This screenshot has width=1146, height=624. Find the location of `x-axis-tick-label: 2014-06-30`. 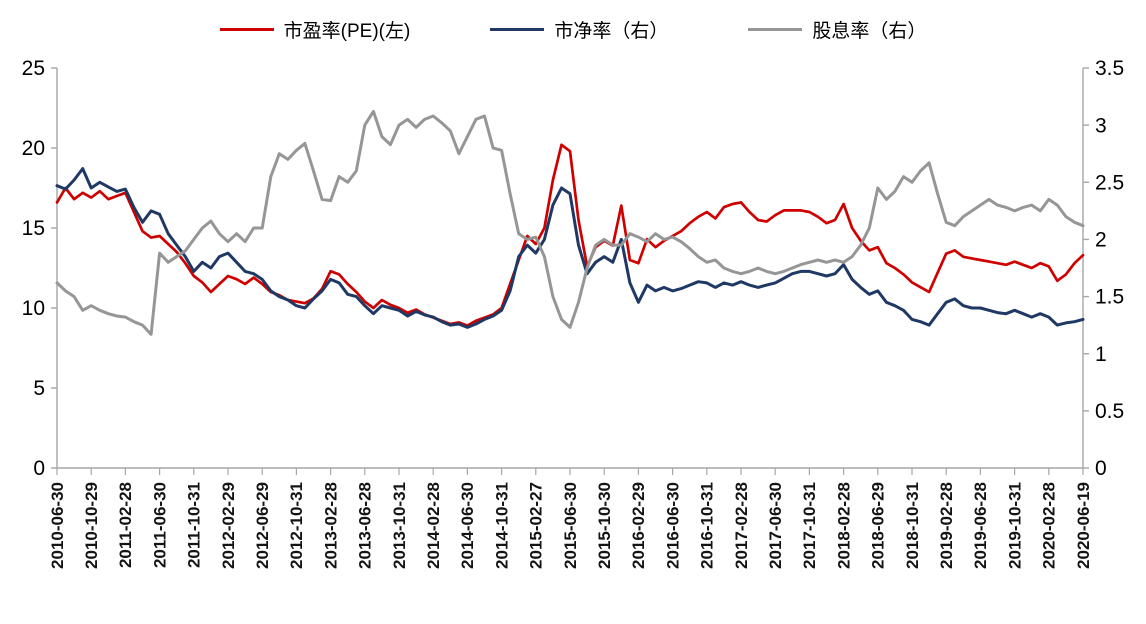

x-axis-tick-label: 2014-06-30 is located at coordinates (467, 525).